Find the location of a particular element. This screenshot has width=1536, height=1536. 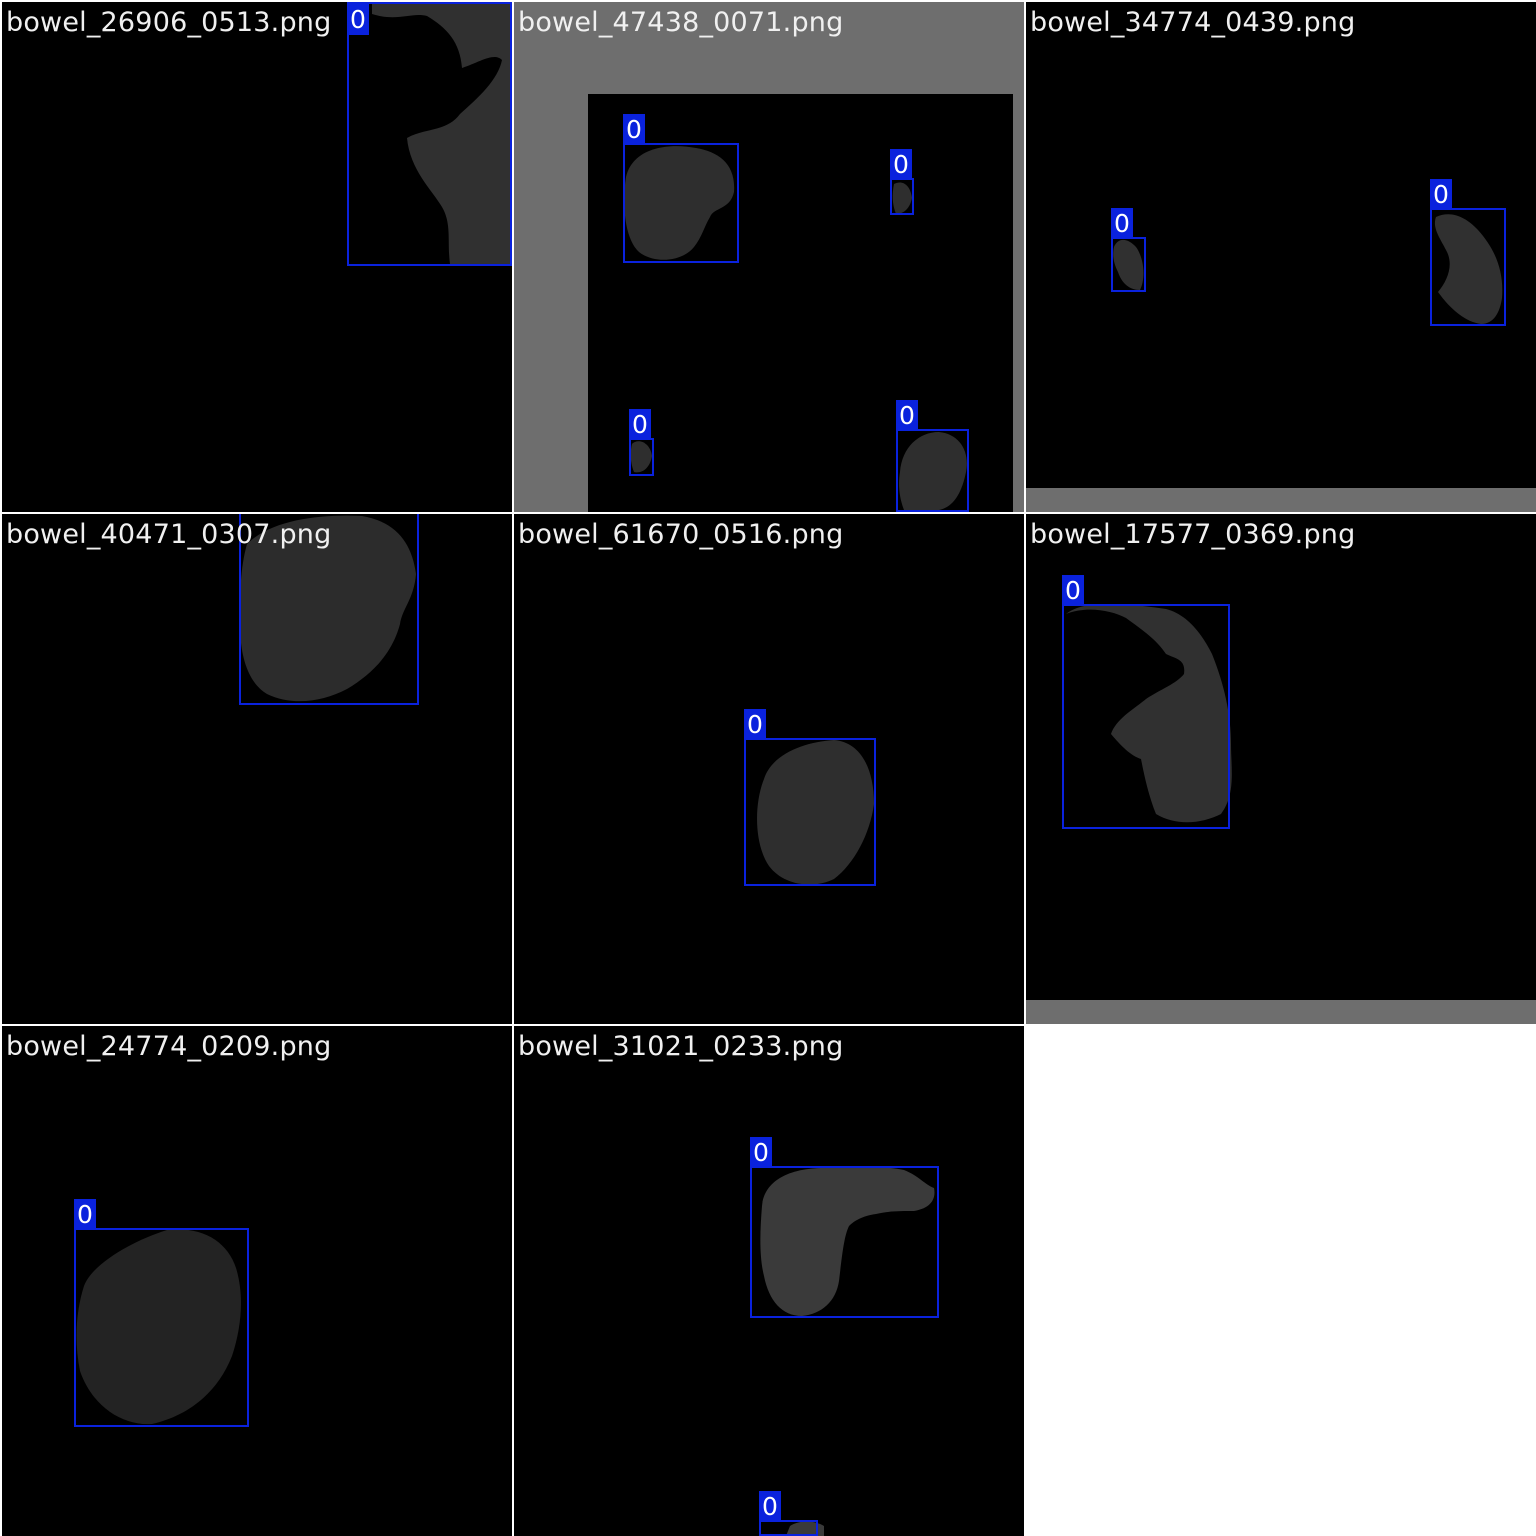

image-tile: bowel_61670_0516.png 0 is located at coordinates (769, 769).